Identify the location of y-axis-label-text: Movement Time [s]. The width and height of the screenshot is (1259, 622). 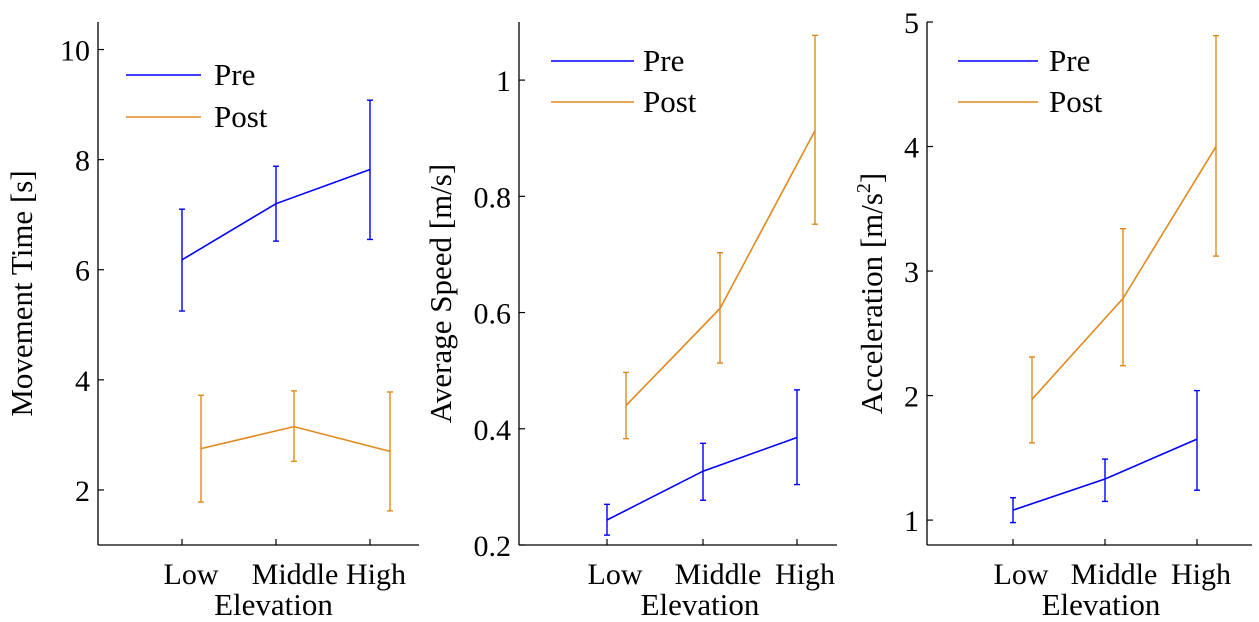
(21, 293).